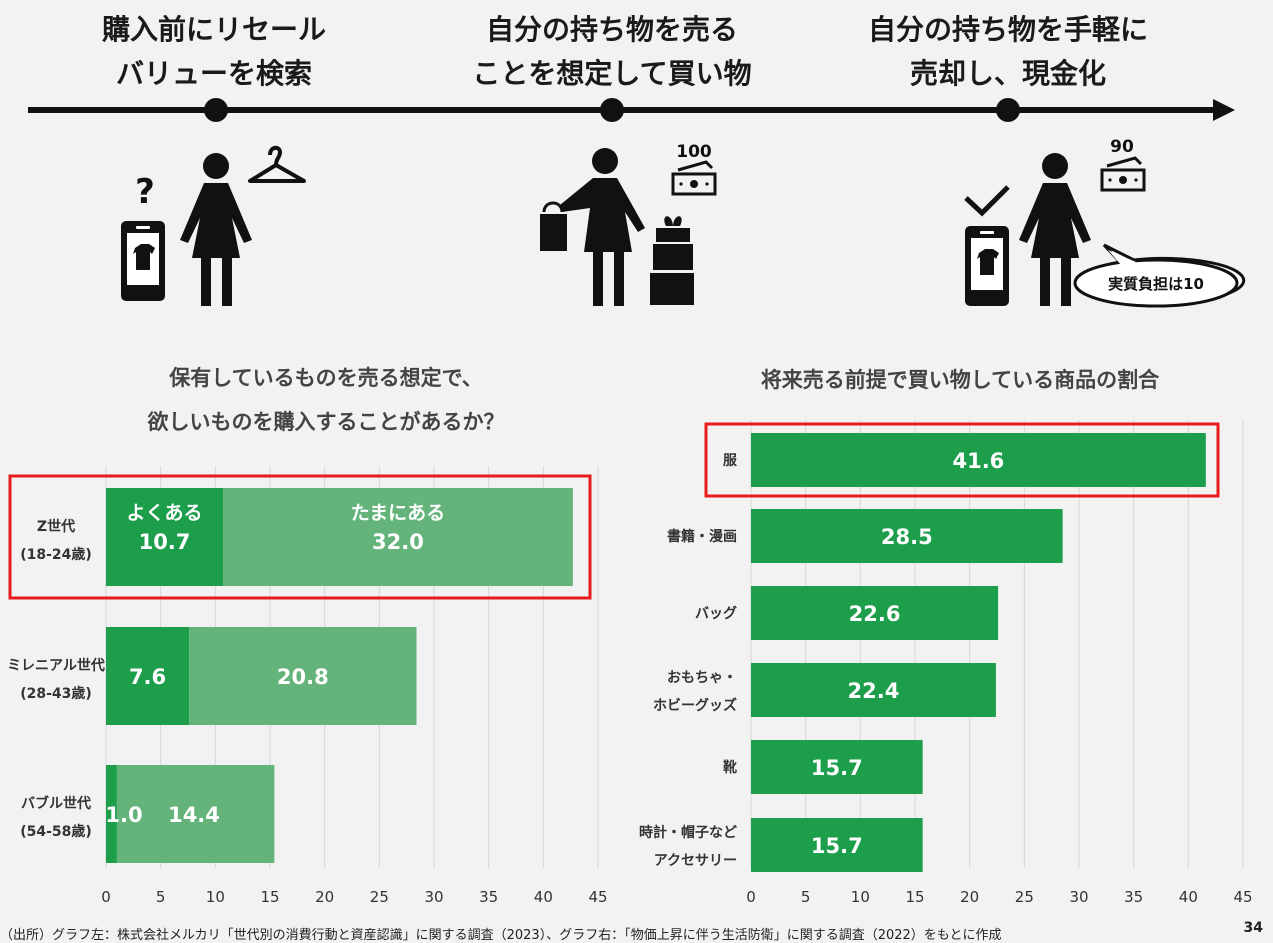 This screenshot has height=943, width=1273. What do you see at coordinates (716, 613) in the screenshot?
I see `category-label: バッグ` at bounding box center [716, 613].